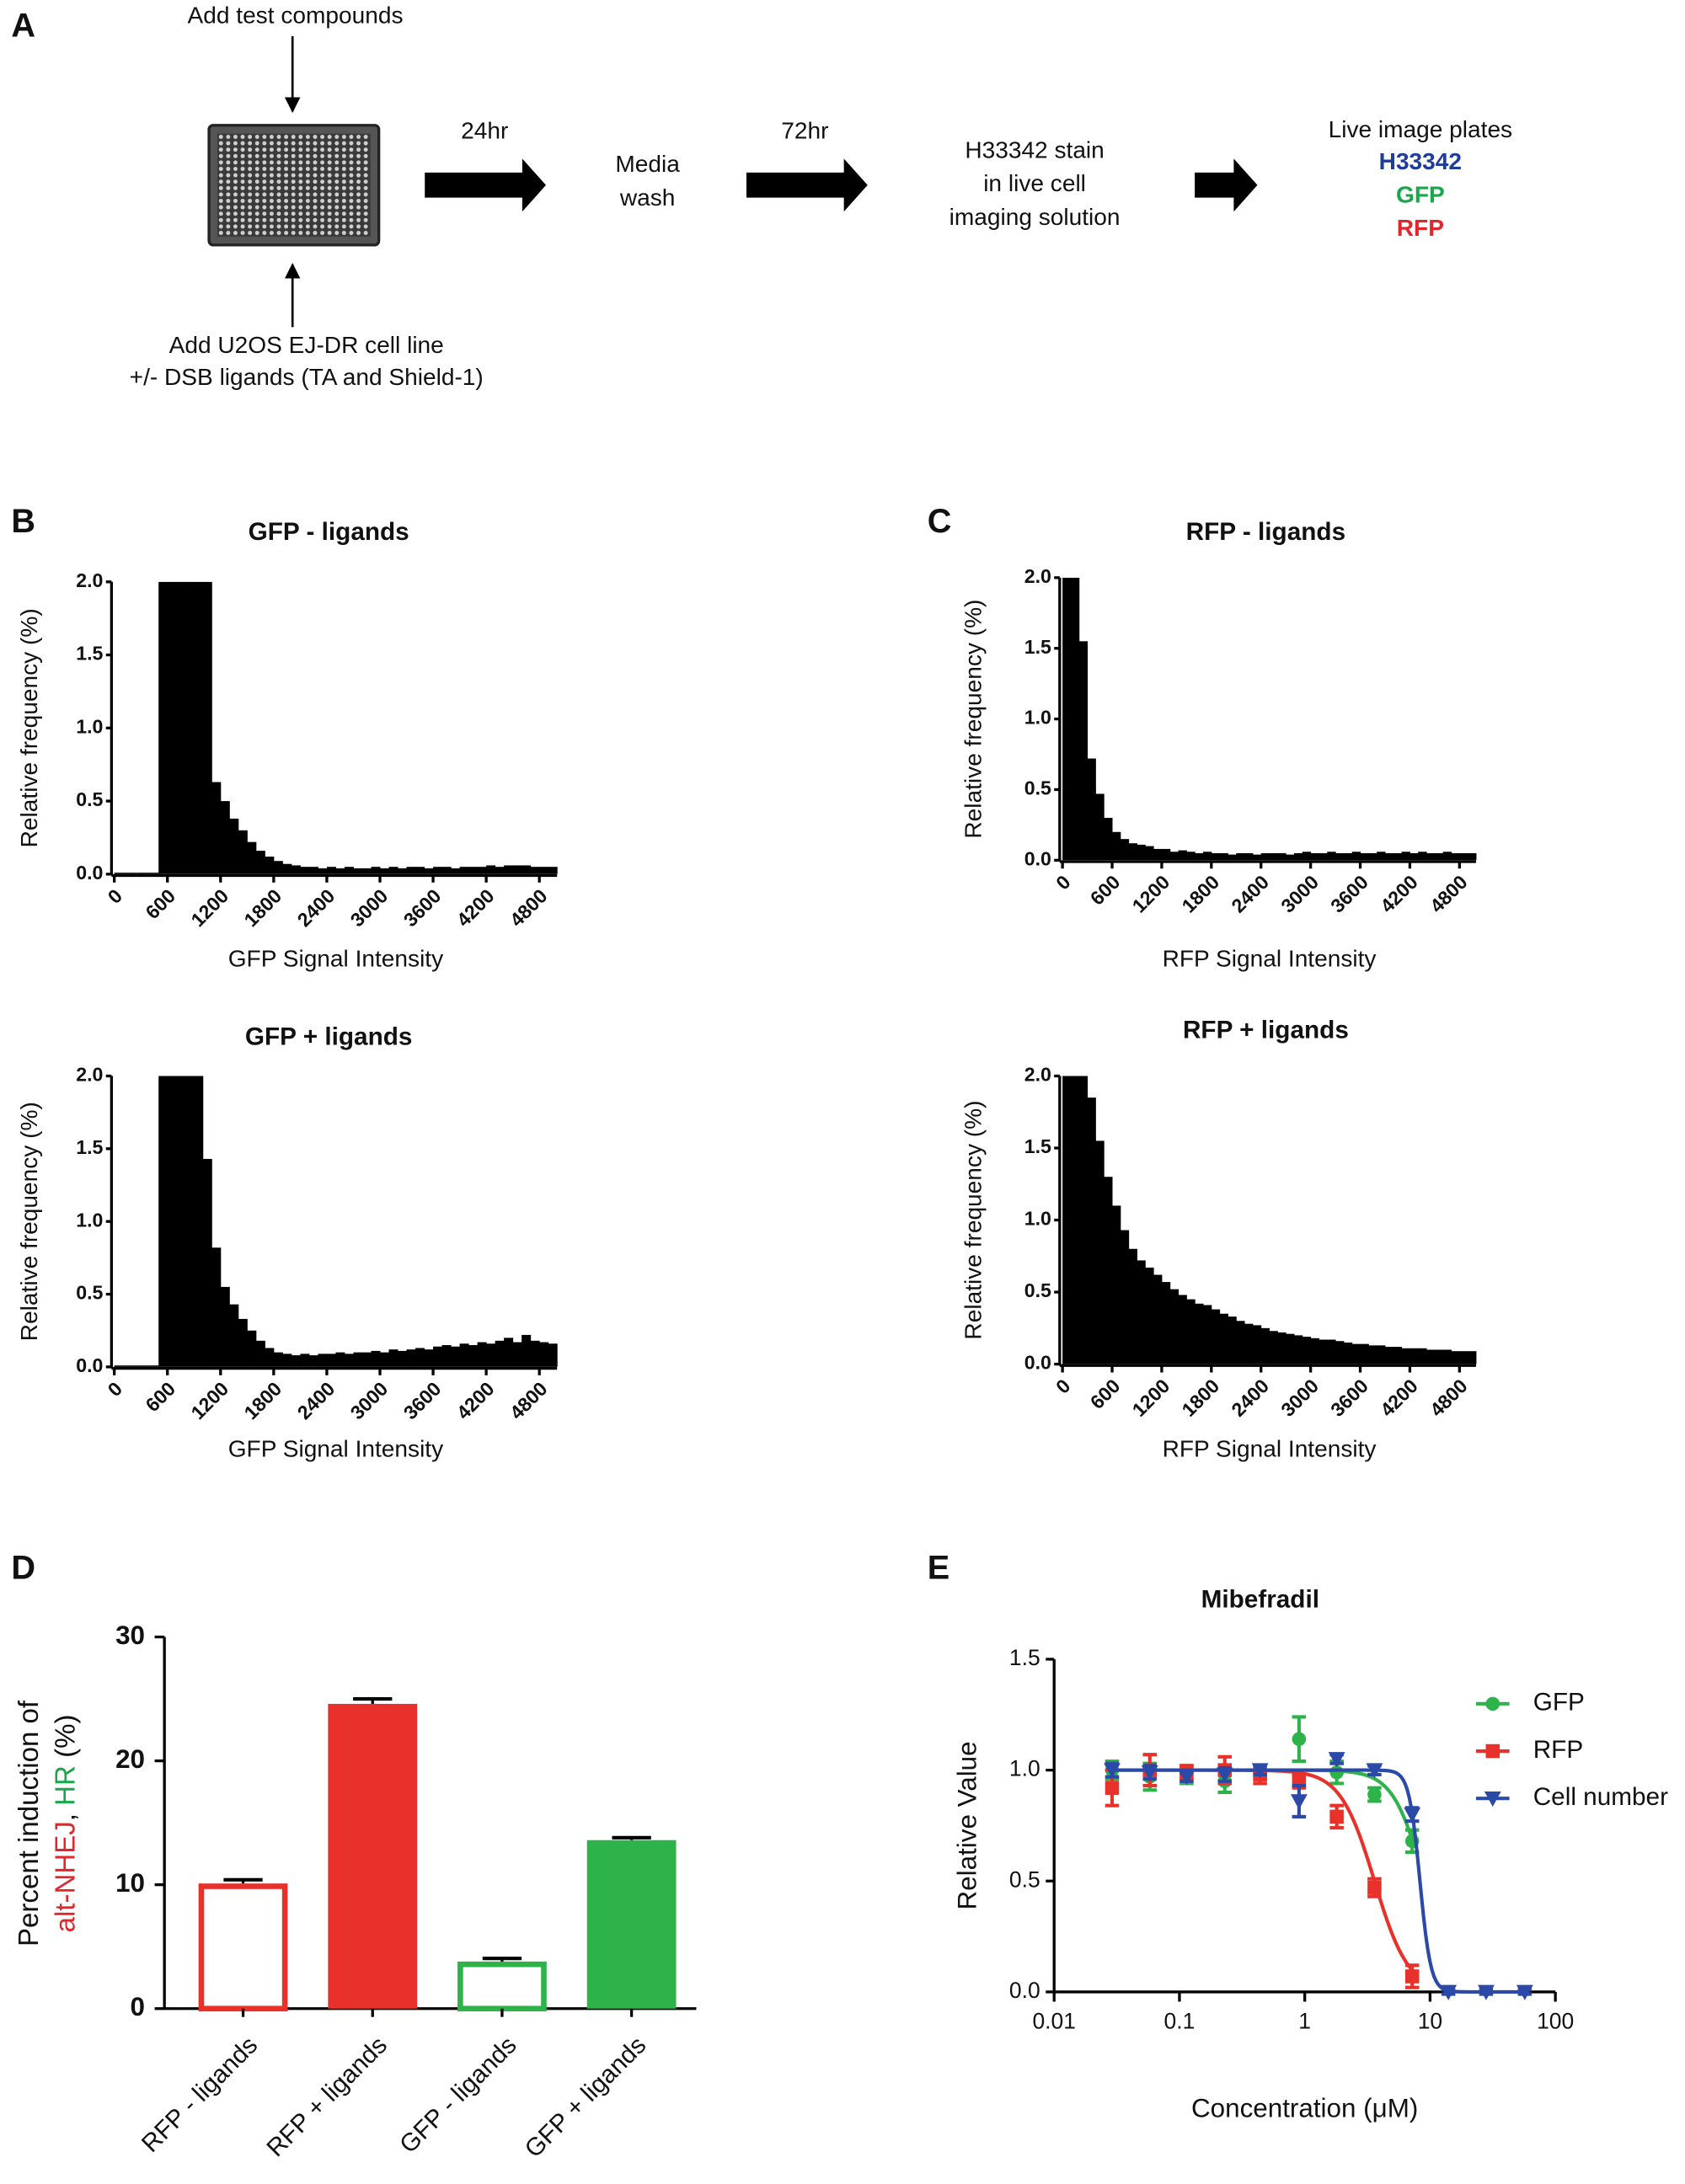  What do you see at coordinates (89, 726) in the screenshot?
I see `y-tick-label: 1.0` at bounding box center [89, 726].